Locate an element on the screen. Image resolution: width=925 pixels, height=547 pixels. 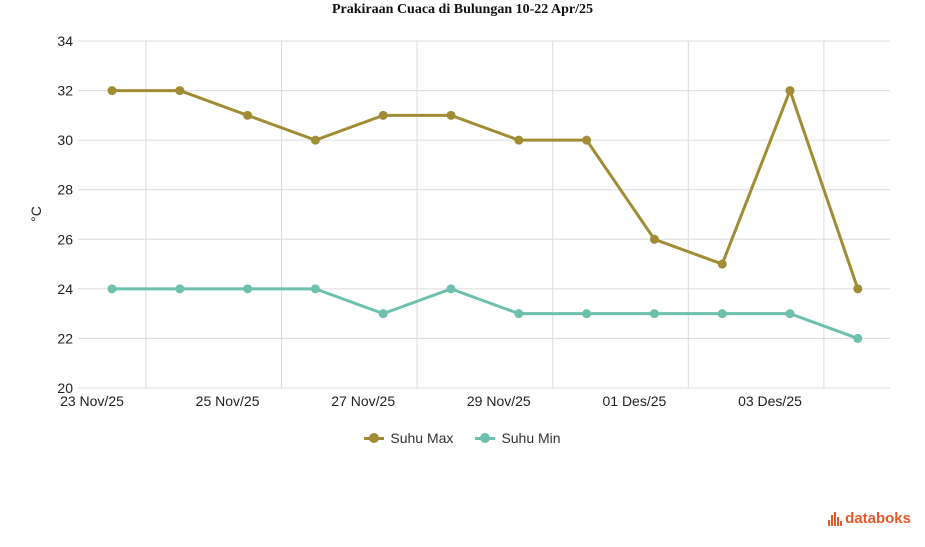
legend-item-suhu-max: Suhu Max is located at coordinates (408, 438).